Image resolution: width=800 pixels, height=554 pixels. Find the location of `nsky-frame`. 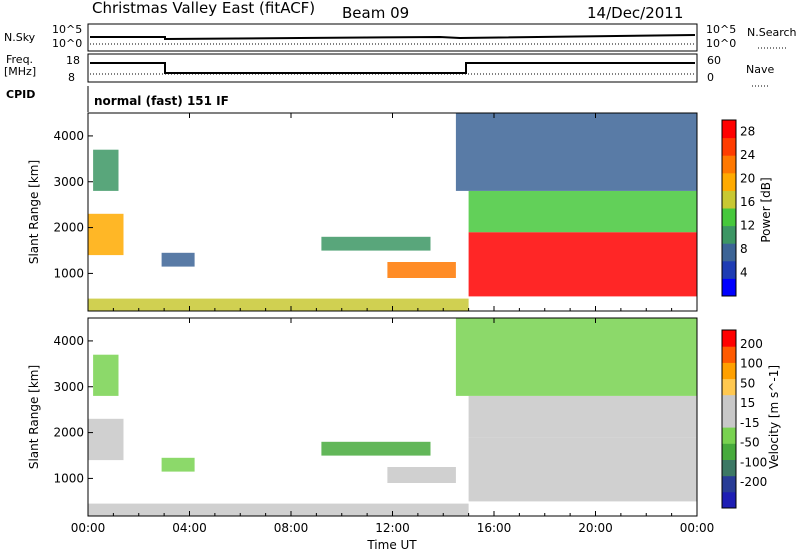

nsky-frame is located at coordinates (392, 37).